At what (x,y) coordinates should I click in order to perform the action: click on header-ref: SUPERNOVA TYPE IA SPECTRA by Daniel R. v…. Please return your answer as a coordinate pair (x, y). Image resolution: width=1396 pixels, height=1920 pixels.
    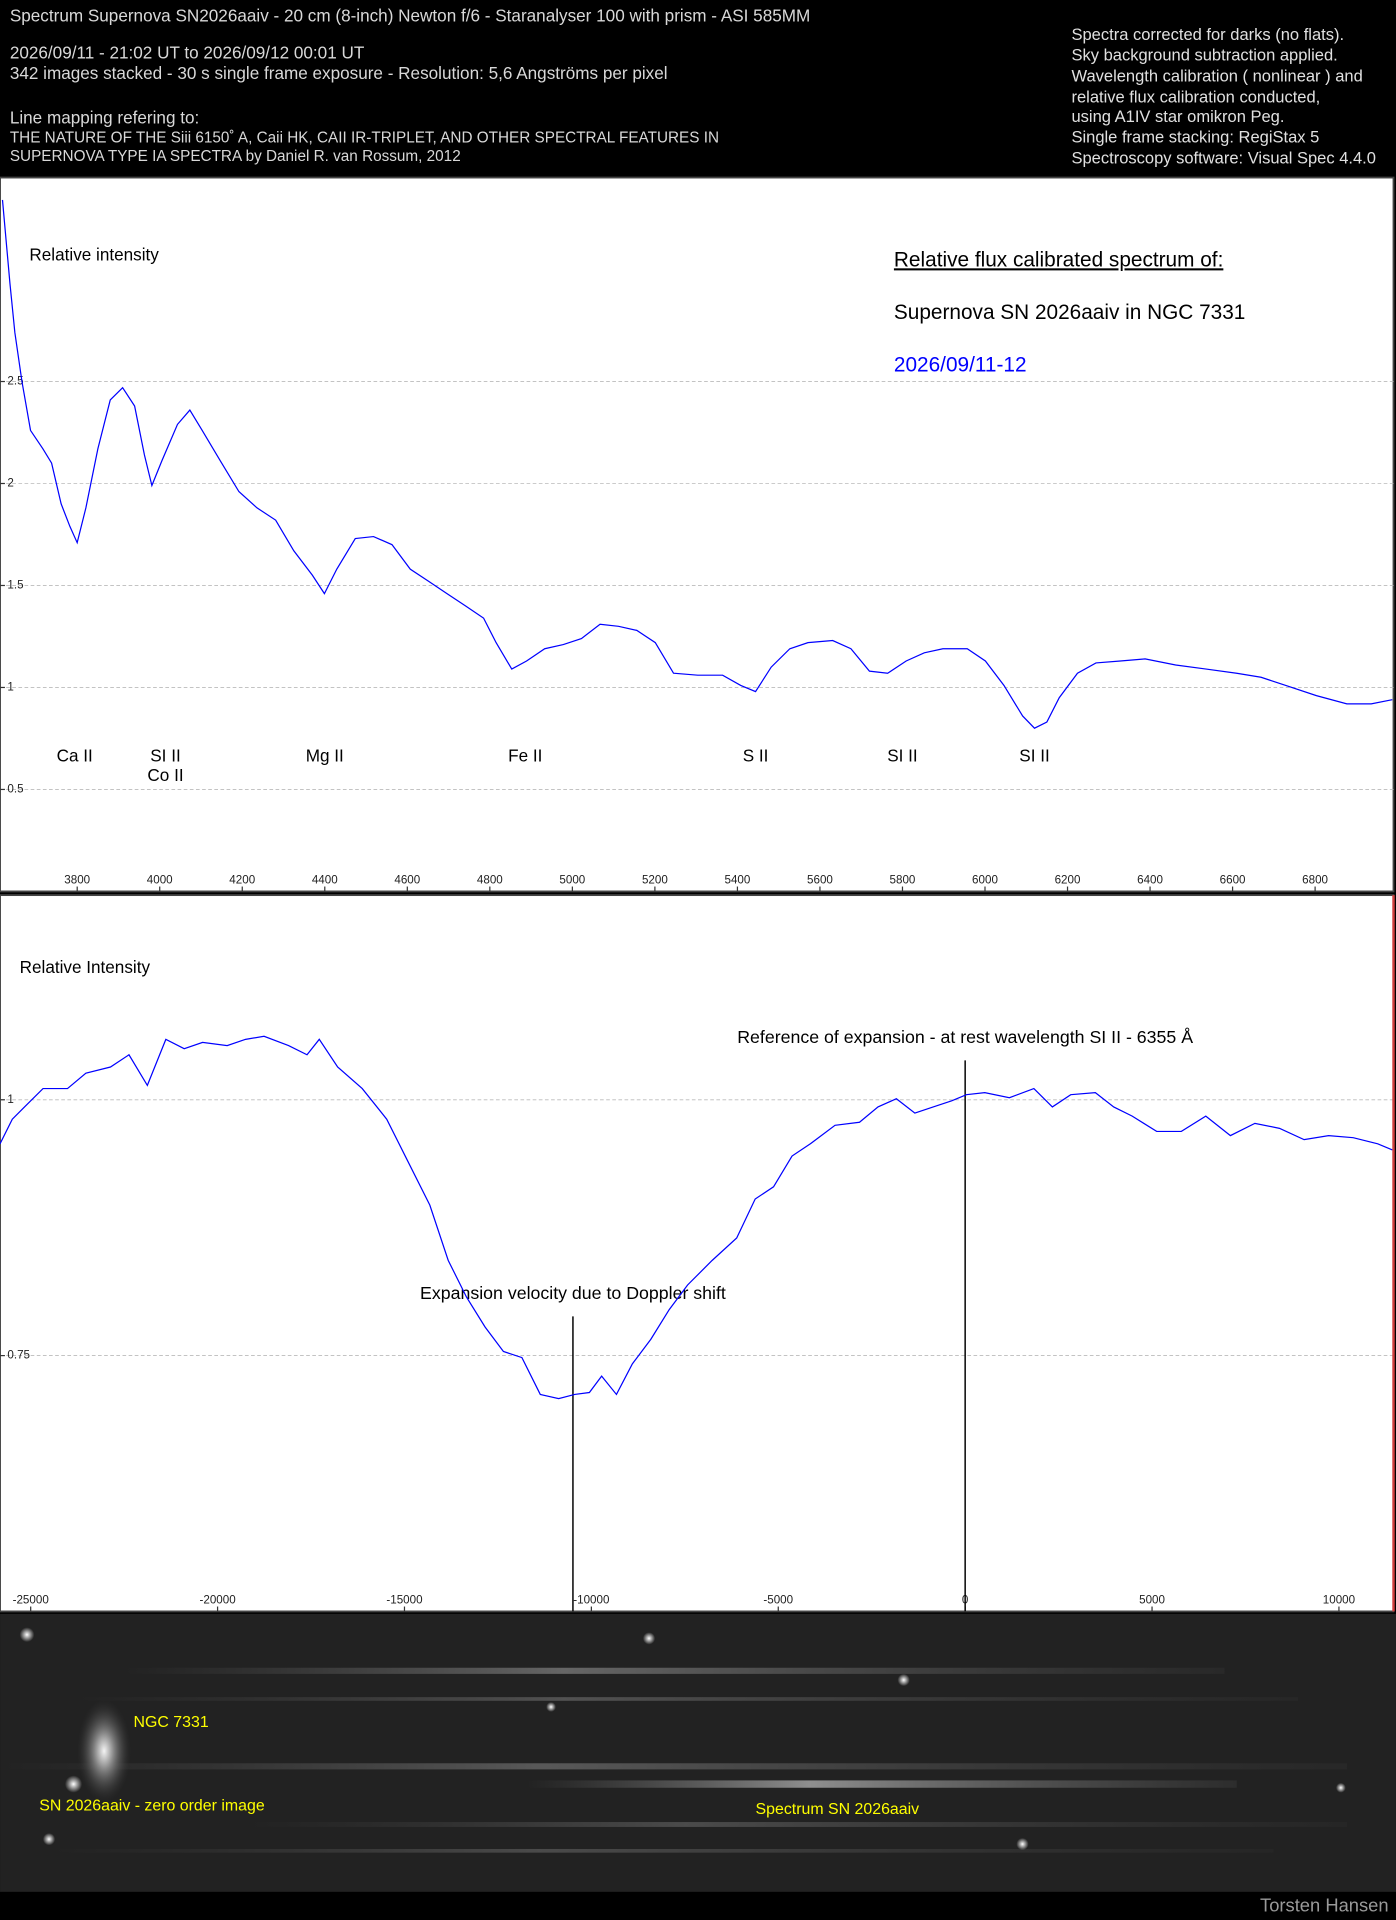
    Looking at the image, I should click on (235, 156).